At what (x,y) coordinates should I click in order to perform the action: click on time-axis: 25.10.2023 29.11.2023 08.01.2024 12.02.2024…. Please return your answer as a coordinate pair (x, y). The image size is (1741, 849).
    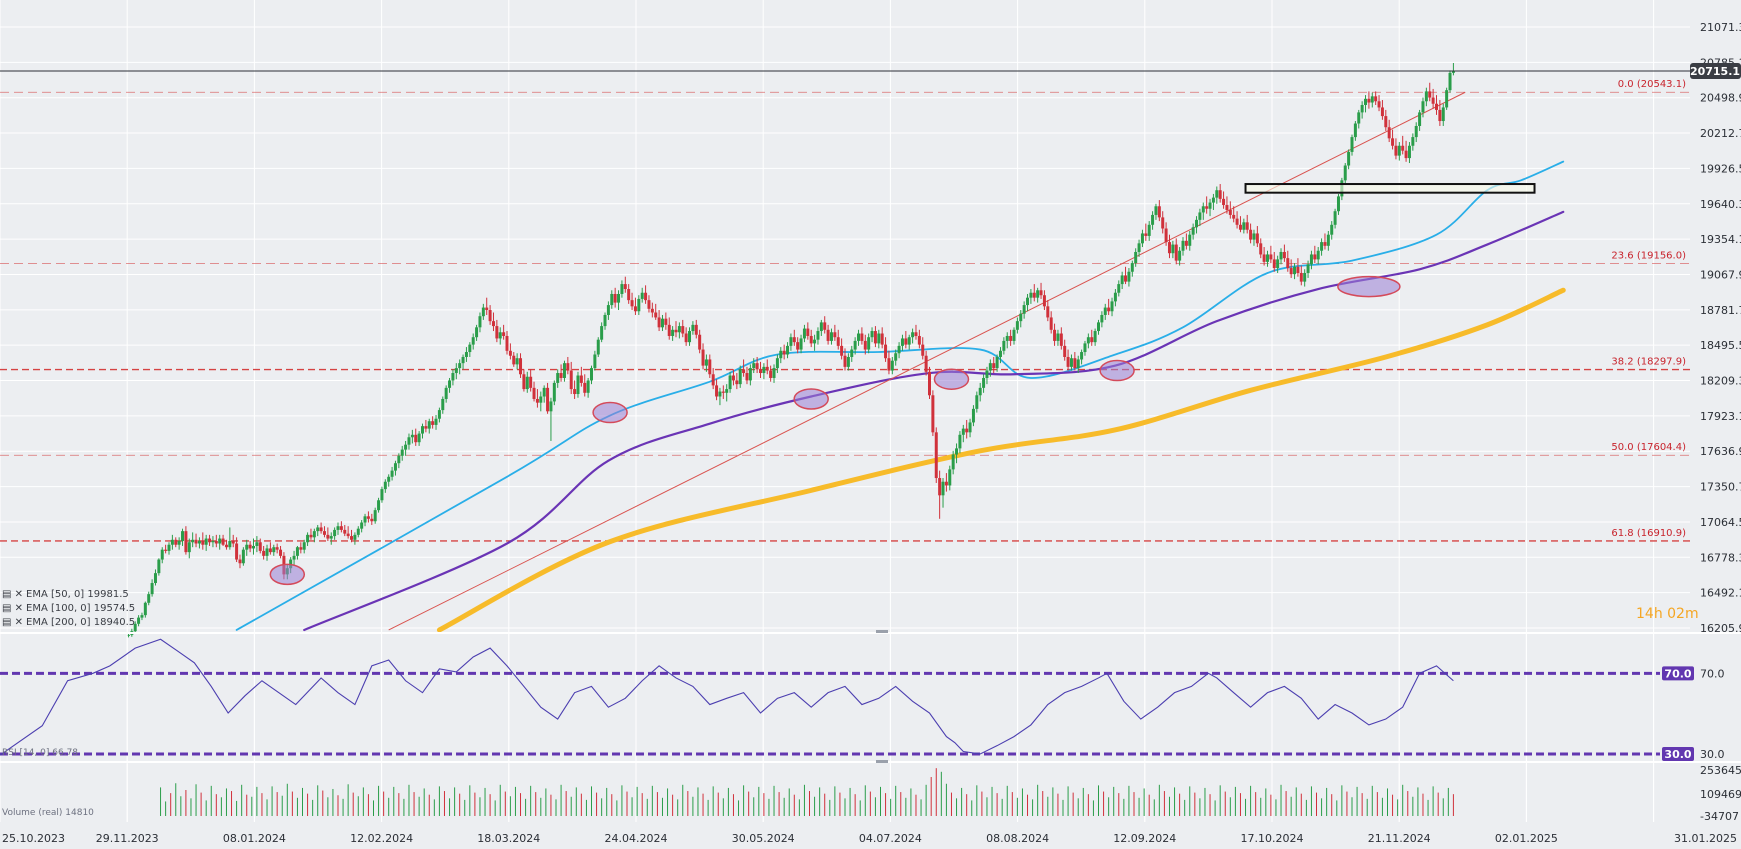
    Looking at the image, I should click on (869, 838).